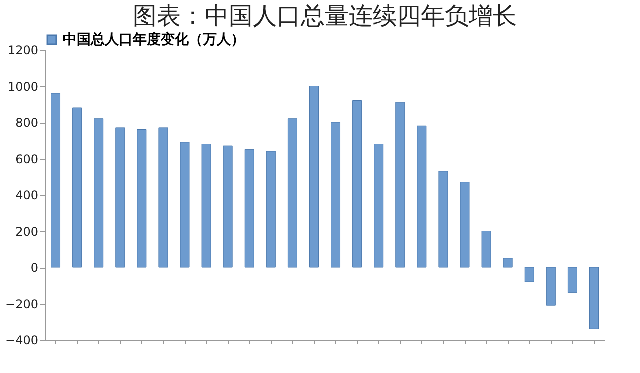 The height and width of the screenshot is (373, 640). What do you see at coordinates (34, 268) in the screenshot?
I see `y-tick-label: 0` at bounding box center [34, 268].